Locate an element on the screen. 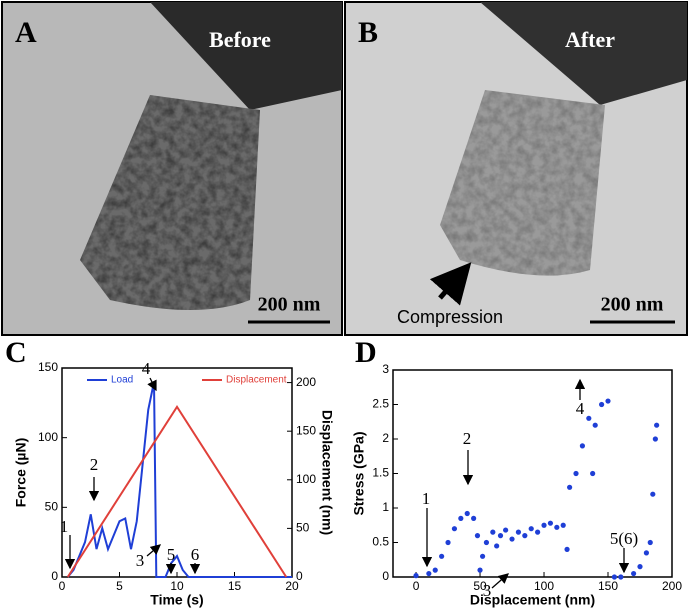 This screenshot has width=689, height=610. y-tick-label: 150 is located at coordinates (48, 367).